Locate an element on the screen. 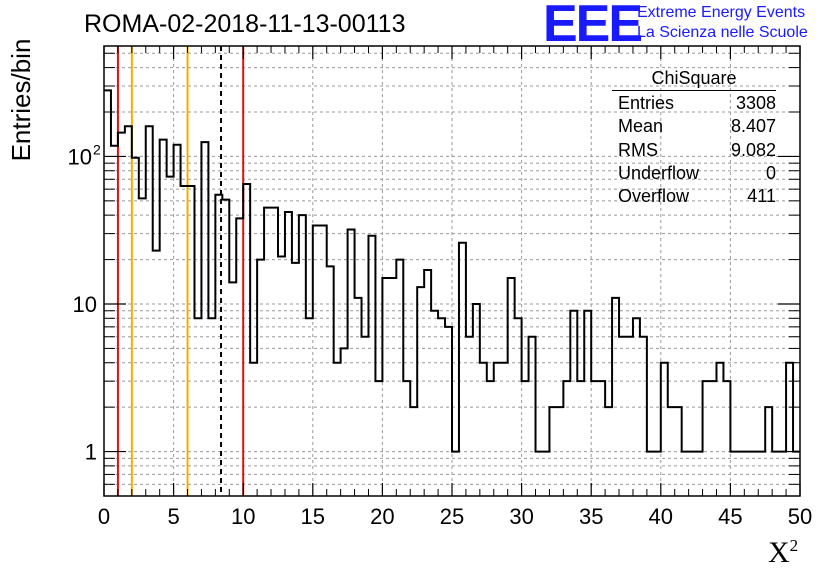  x-axis-label: X2 is located at coordinates (783, 553).